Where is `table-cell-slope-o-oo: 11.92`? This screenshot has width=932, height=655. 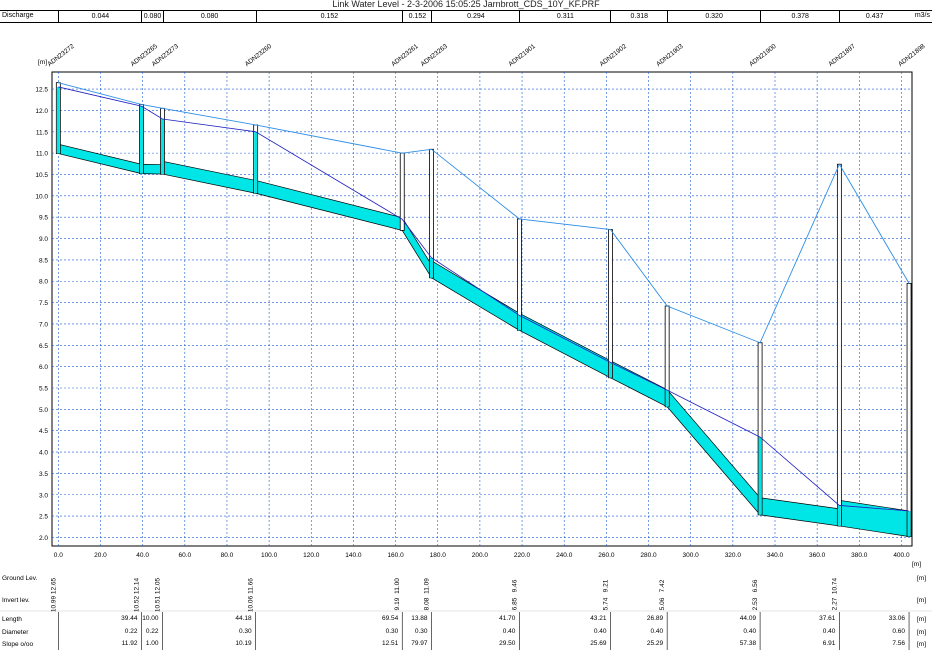
table-cell-slope-o-oo: 11.92 is located at coordinates (130, 643).